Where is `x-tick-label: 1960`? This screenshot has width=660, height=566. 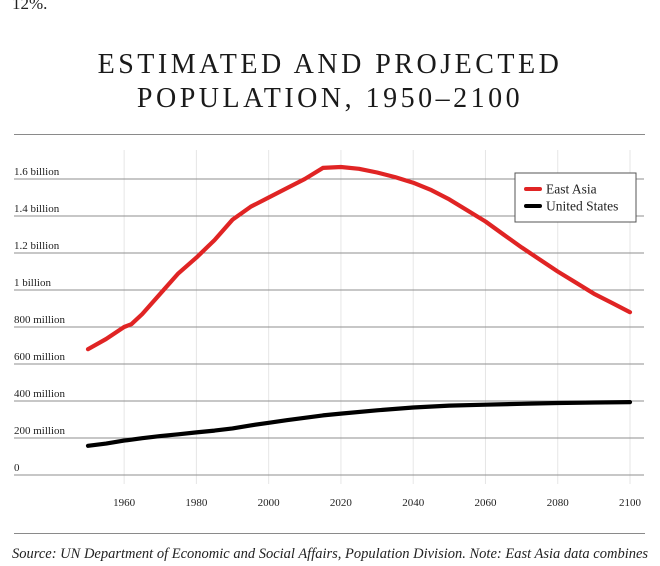 x-tick-label: 1960 is located at coordinates (124, 503).